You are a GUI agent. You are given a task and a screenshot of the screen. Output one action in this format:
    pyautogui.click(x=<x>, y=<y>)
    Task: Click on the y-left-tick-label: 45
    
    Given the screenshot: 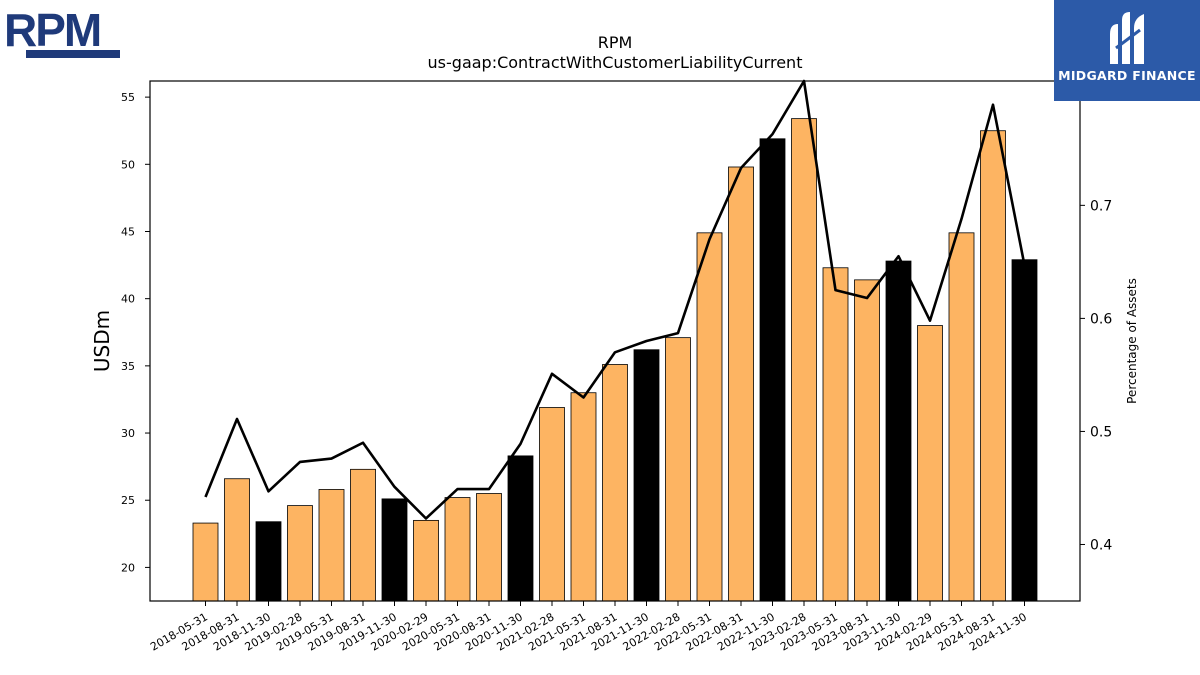 What is the action you would take?
    pyautogui.click(x=128, y=231)
    